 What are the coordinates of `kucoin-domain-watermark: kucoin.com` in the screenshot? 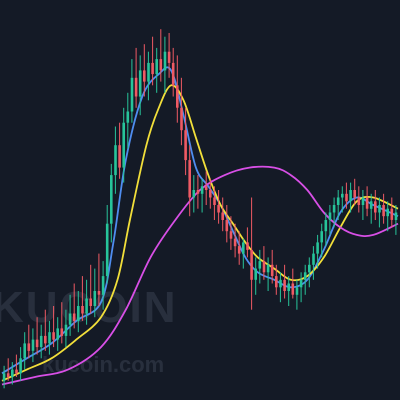 It's located at (103, 364).